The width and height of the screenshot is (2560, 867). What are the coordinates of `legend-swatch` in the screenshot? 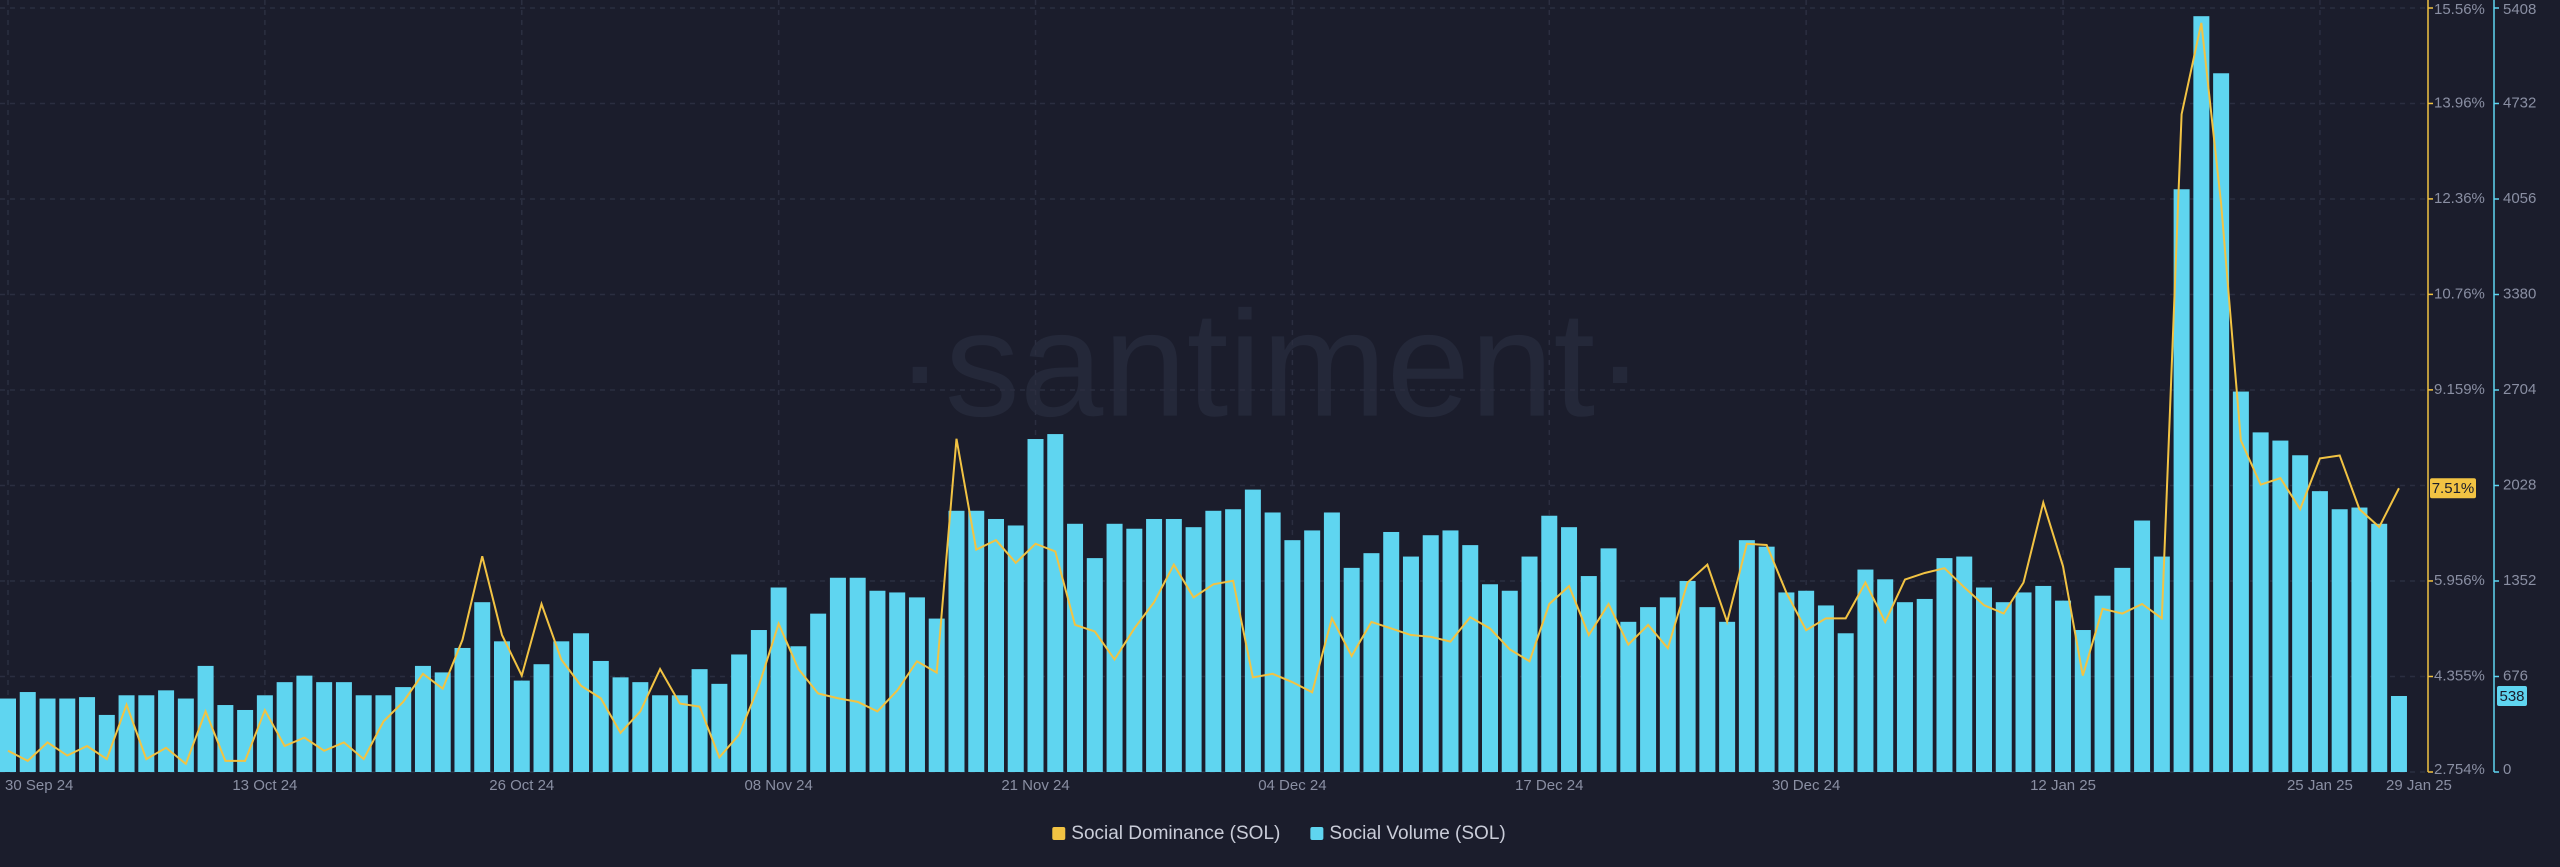 It's located at (1317, 833).